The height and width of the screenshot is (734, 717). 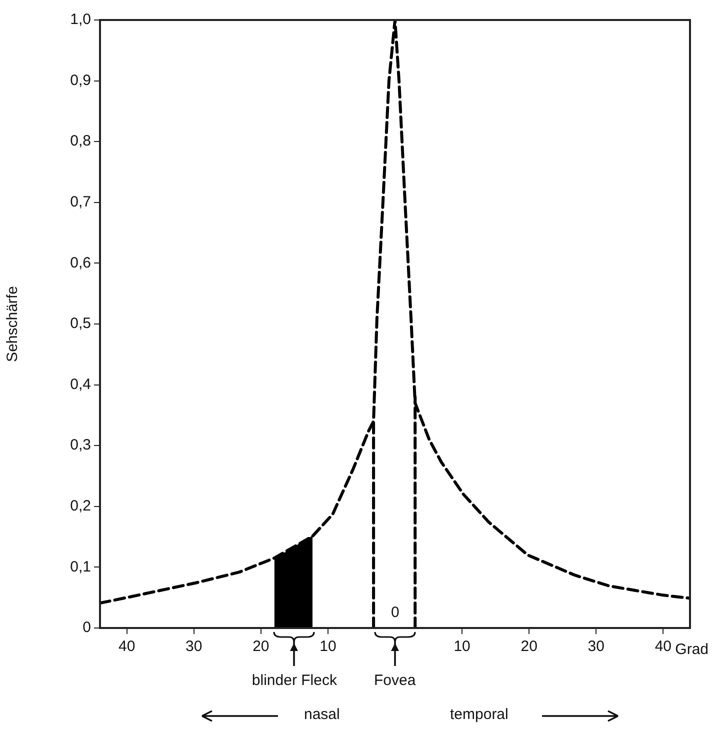 I want to click on y-axis-title: Sehschärfe, so click(x=13, y=324).